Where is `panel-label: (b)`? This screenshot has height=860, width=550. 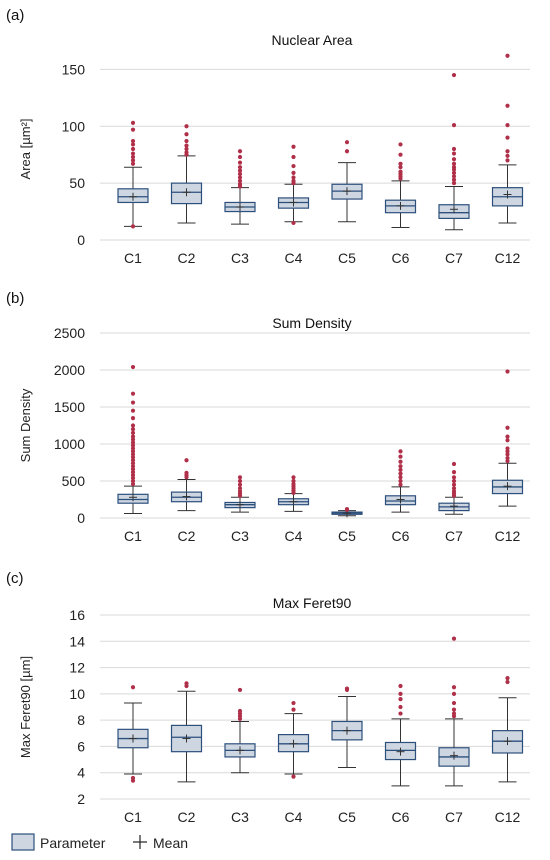 panel-label: (b) is located at coordinates (15, 298).